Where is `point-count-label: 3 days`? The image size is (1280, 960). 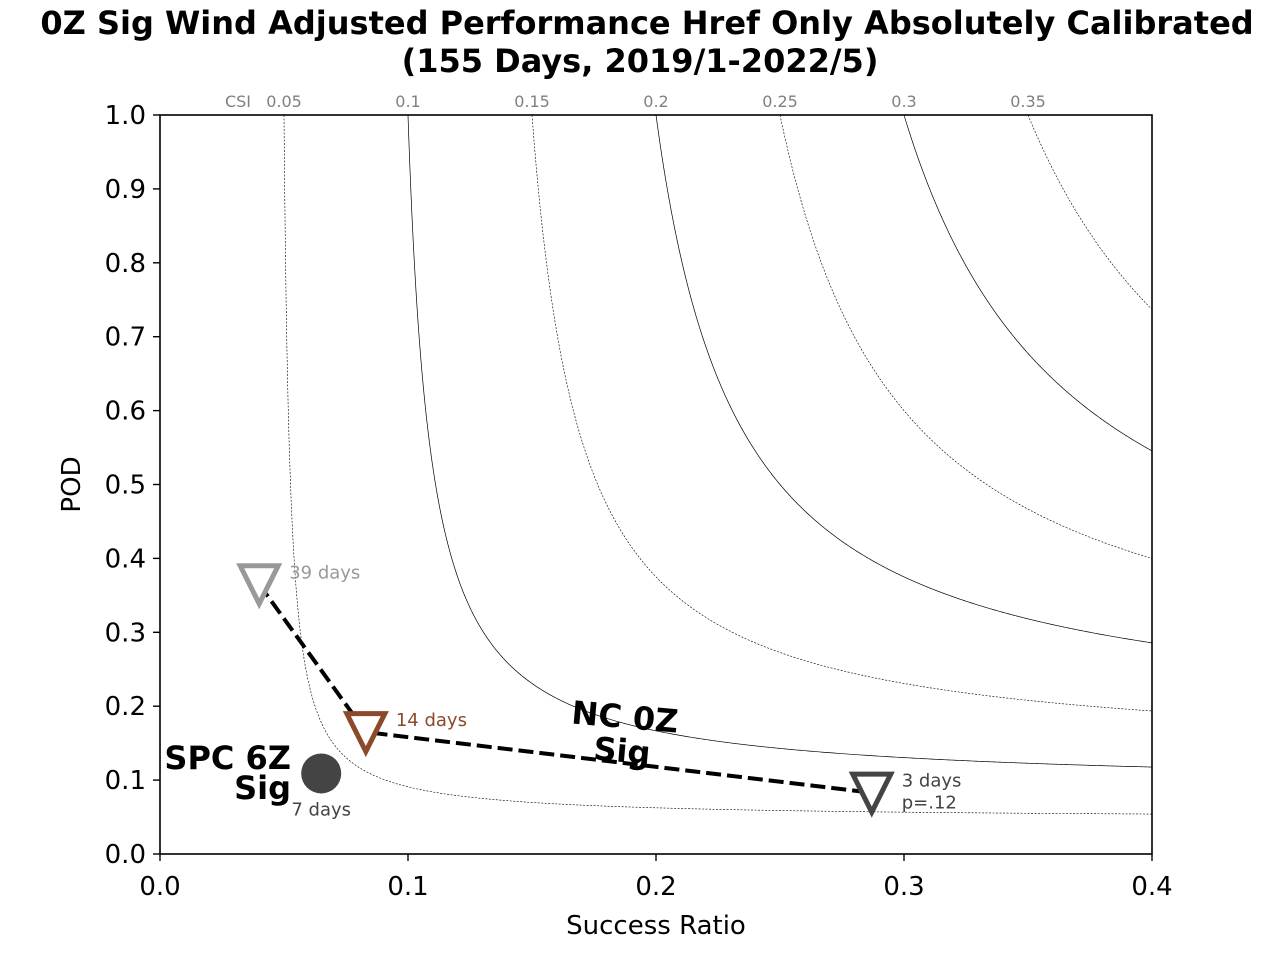 point-count-label: 3 days is located at coordinates (932, 781).